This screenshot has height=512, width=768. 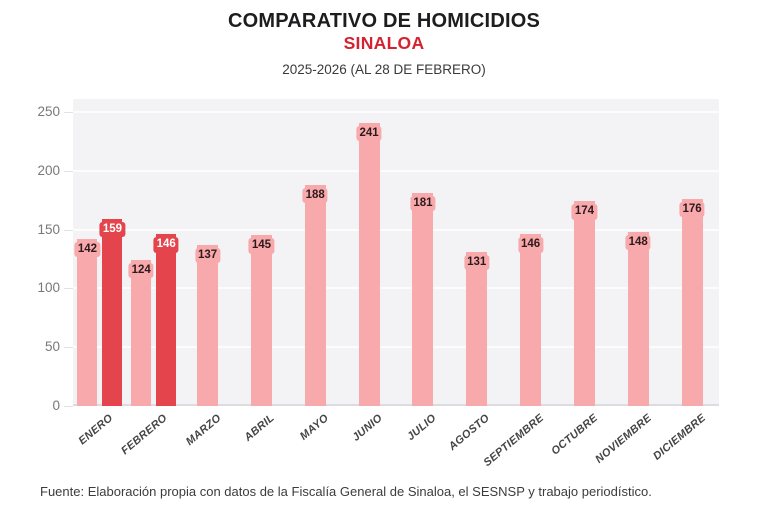 I want to click on bar-value-label-2025-abril: 145, so click(x=261, y=246).